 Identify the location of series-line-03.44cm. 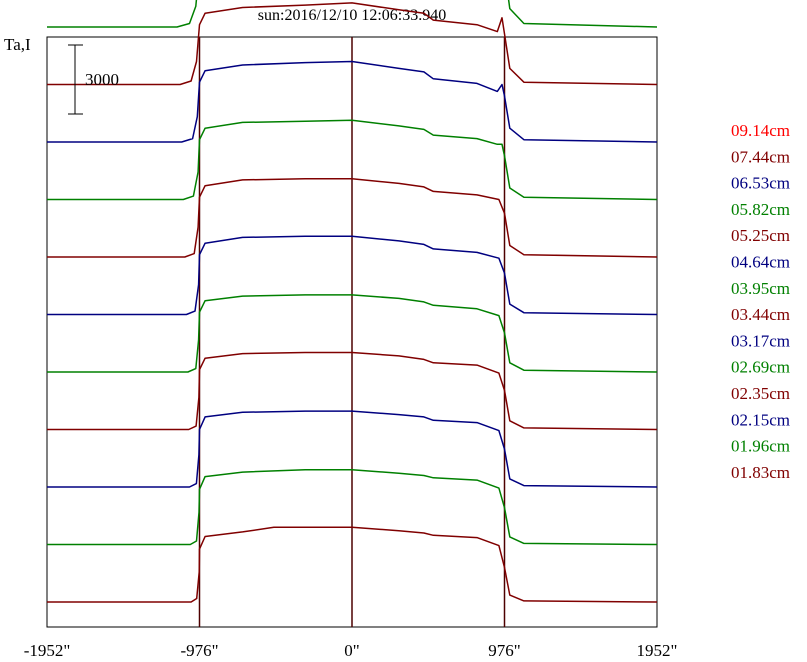
(352, 218).